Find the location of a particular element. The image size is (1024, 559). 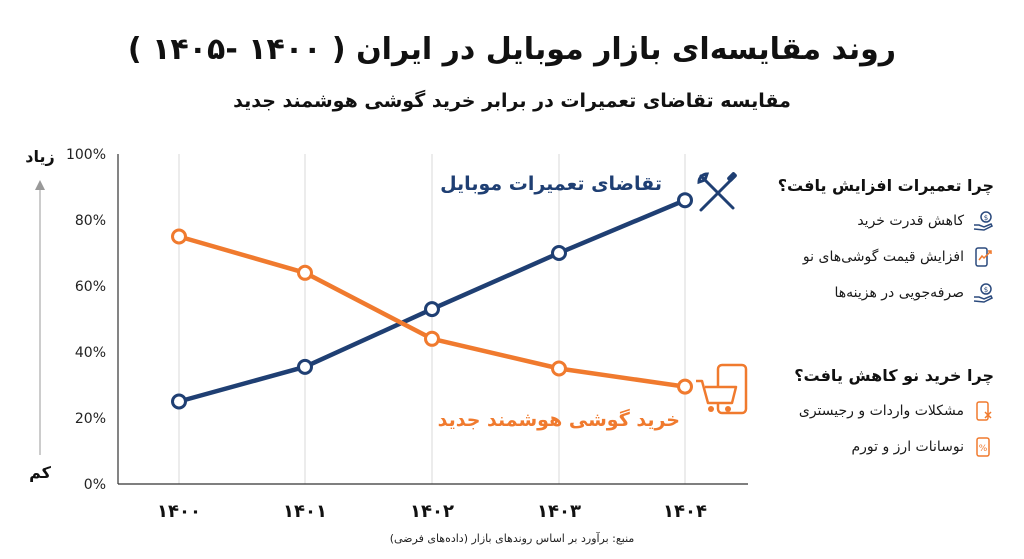

buy-reasons-heading: چرا خرید نو کاهش یافت؟ is located at coordinates (894, 375).